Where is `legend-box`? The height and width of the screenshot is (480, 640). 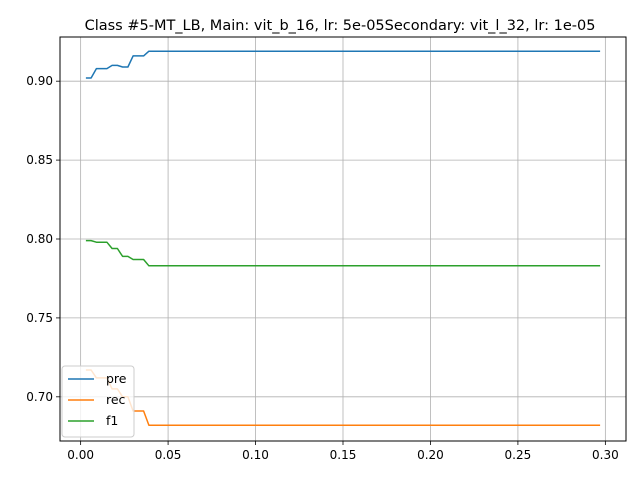 legend-box is located at coordinates (98, 401).